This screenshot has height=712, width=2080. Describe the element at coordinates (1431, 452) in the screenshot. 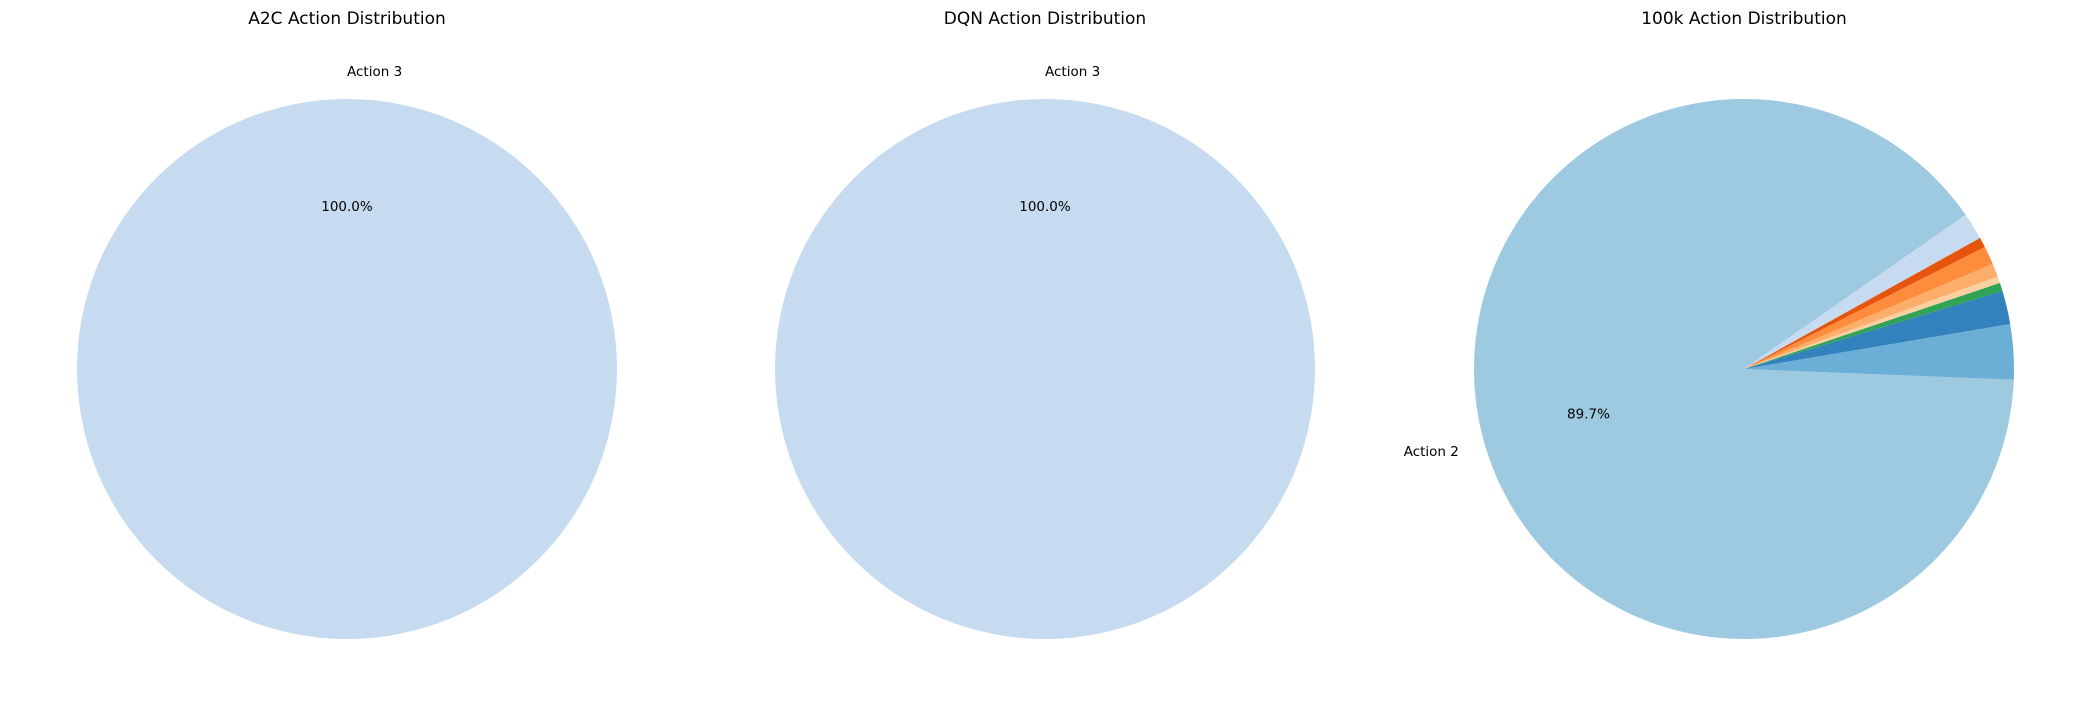

I see `slice-category-label: Action 2` at that location.